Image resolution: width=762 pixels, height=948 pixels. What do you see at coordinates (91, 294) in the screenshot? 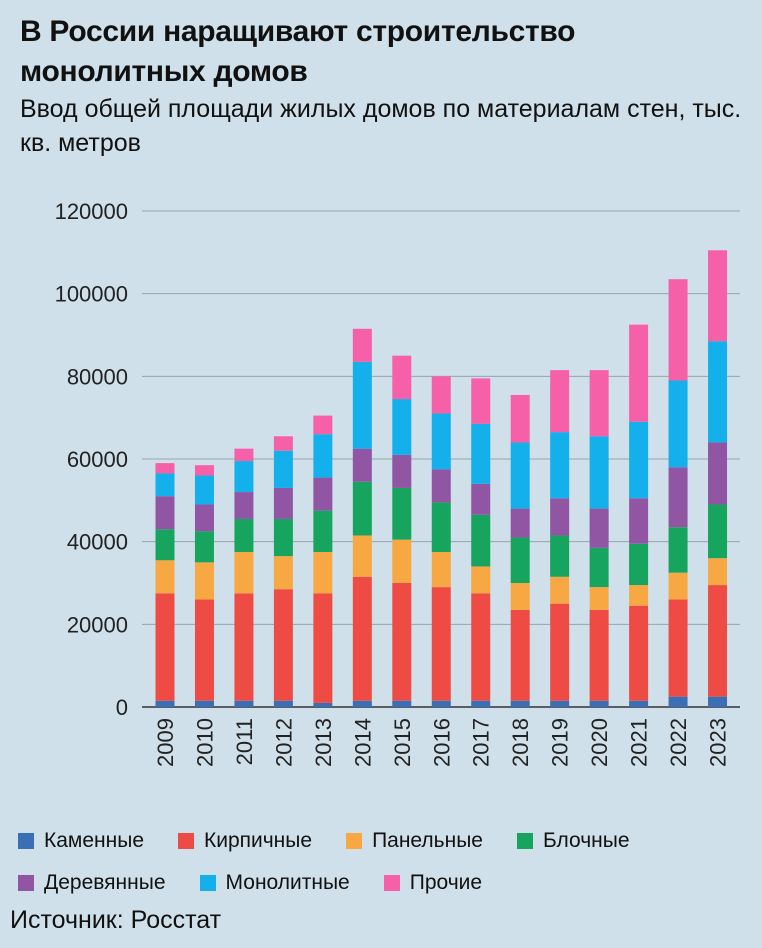
I see `y-tick-label-100000: 100000` at bounding box center [91, 294].